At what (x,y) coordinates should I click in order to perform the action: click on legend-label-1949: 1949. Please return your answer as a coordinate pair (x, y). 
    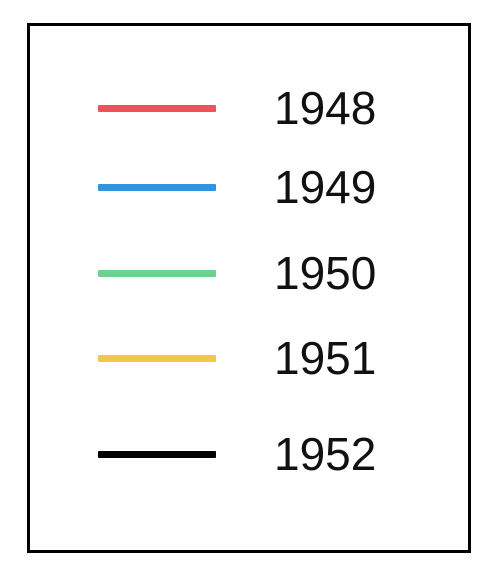
    Looking at the image, I should click on (325, 187).